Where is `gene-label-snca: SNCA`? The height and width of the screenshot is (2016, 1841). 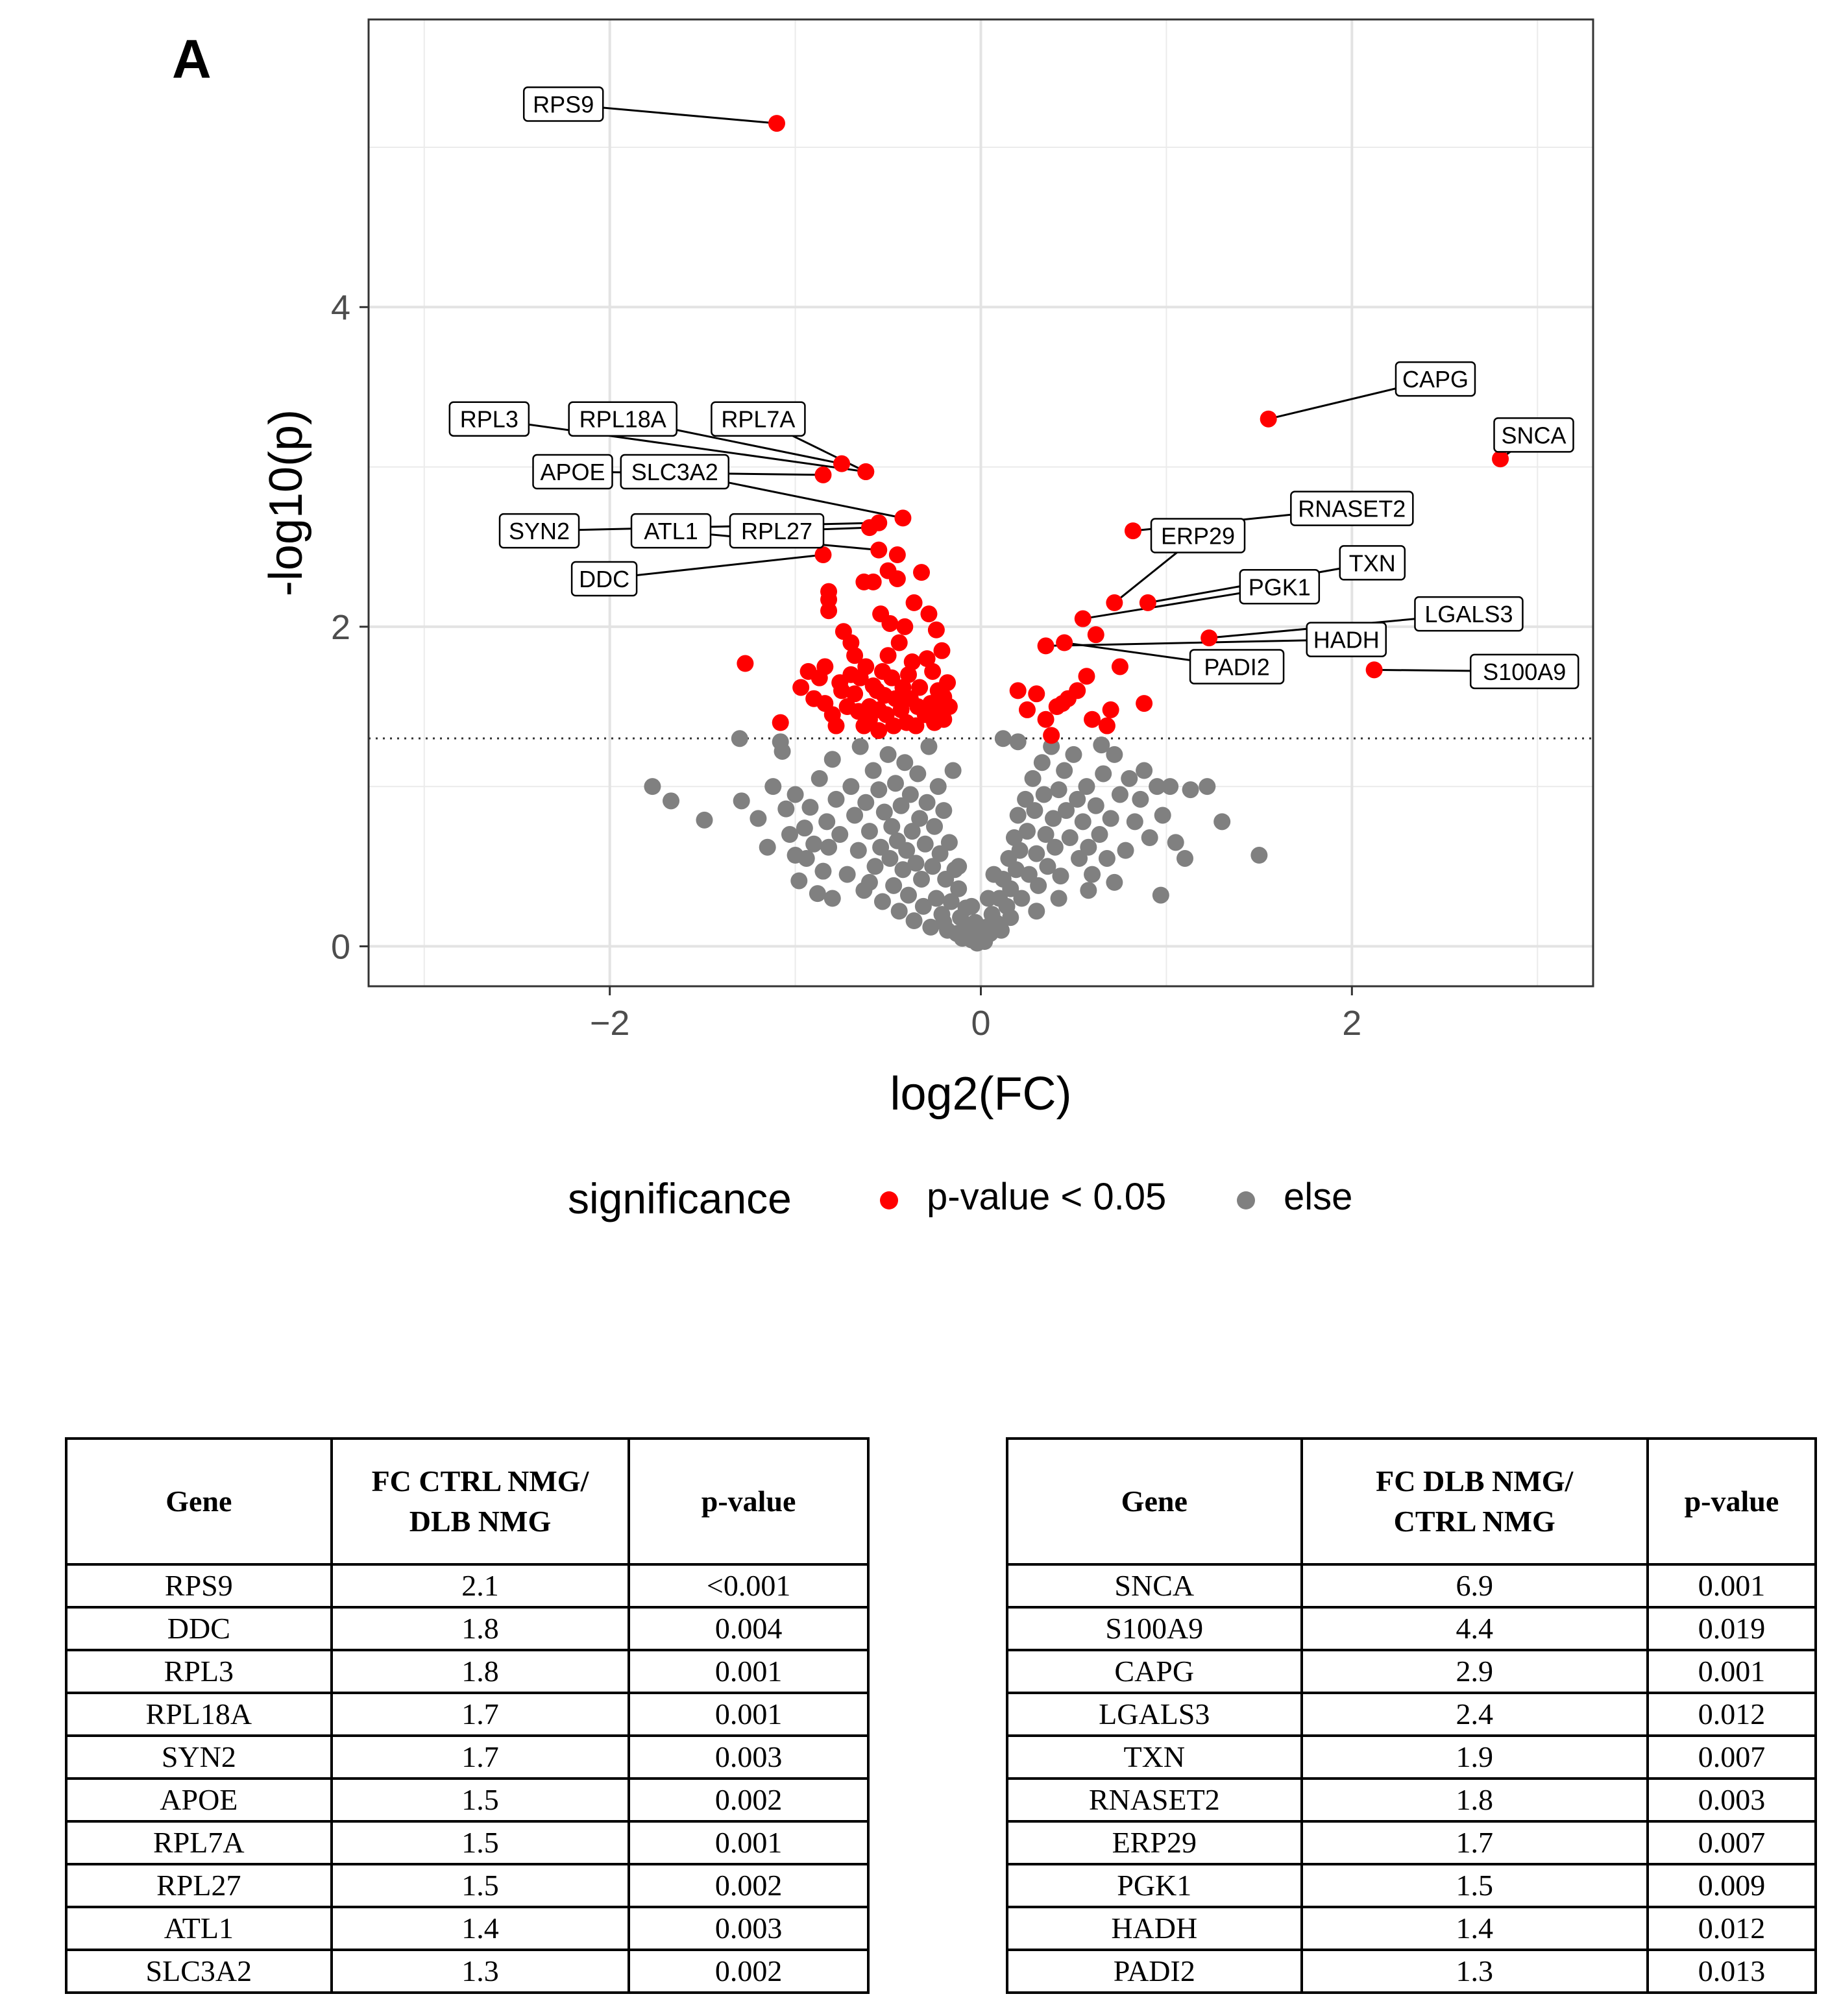
gene-label-snca: SNCA is located at coordinates (1533, 435).